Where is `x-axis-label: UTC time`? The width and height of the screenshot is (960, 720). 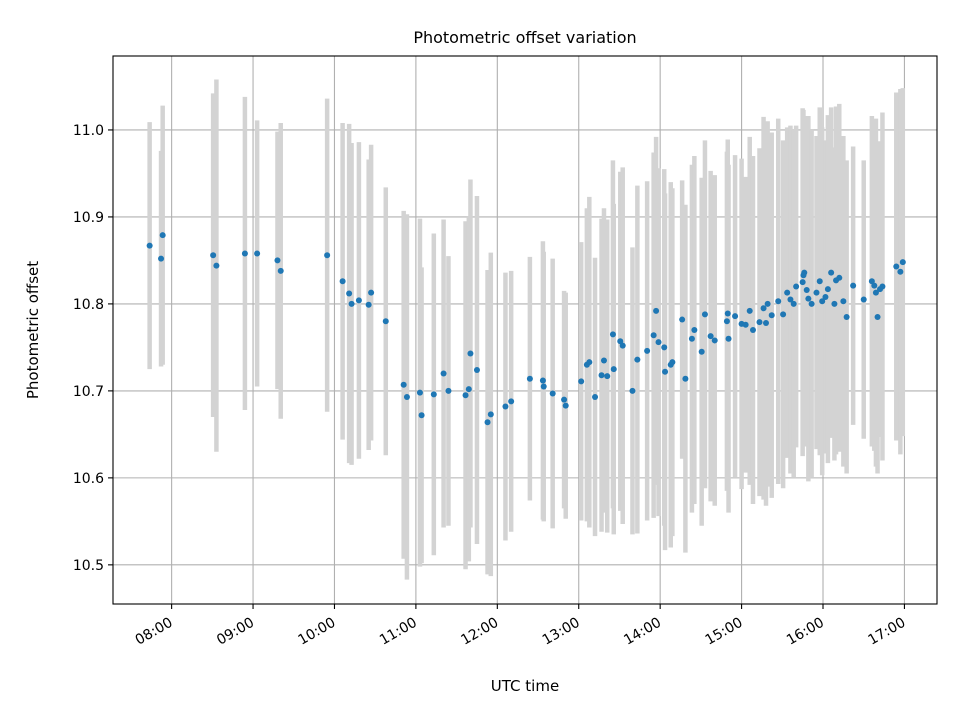 x-axis-label: UTC time is located at coordinates (525, 686).